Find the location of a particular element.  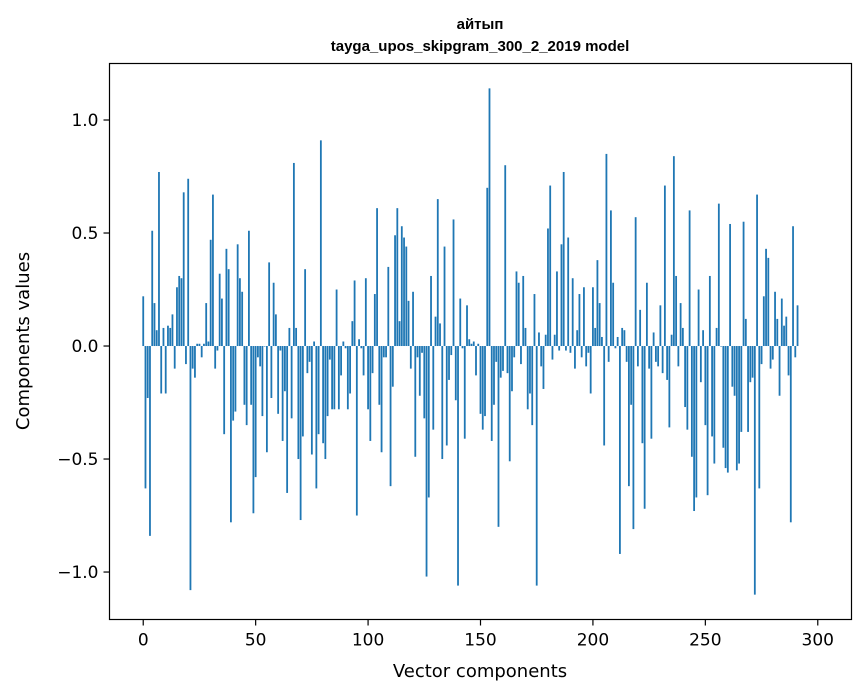

x-tick-label: 100 is located at coordinates (368, 641).